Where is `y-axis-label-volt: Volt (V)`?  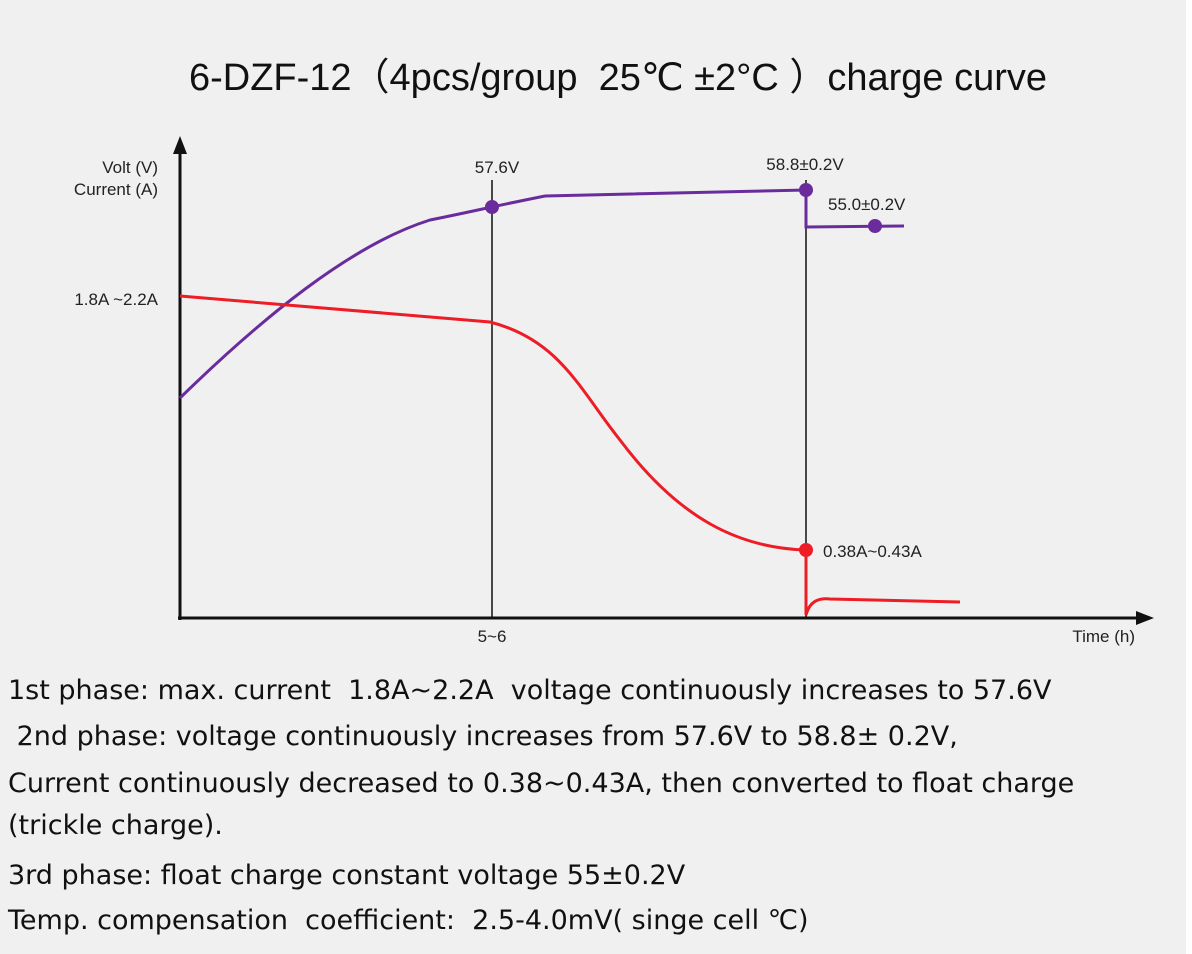 y-axis-label-volt: Volt (V) is located at coordinates (130, 167).